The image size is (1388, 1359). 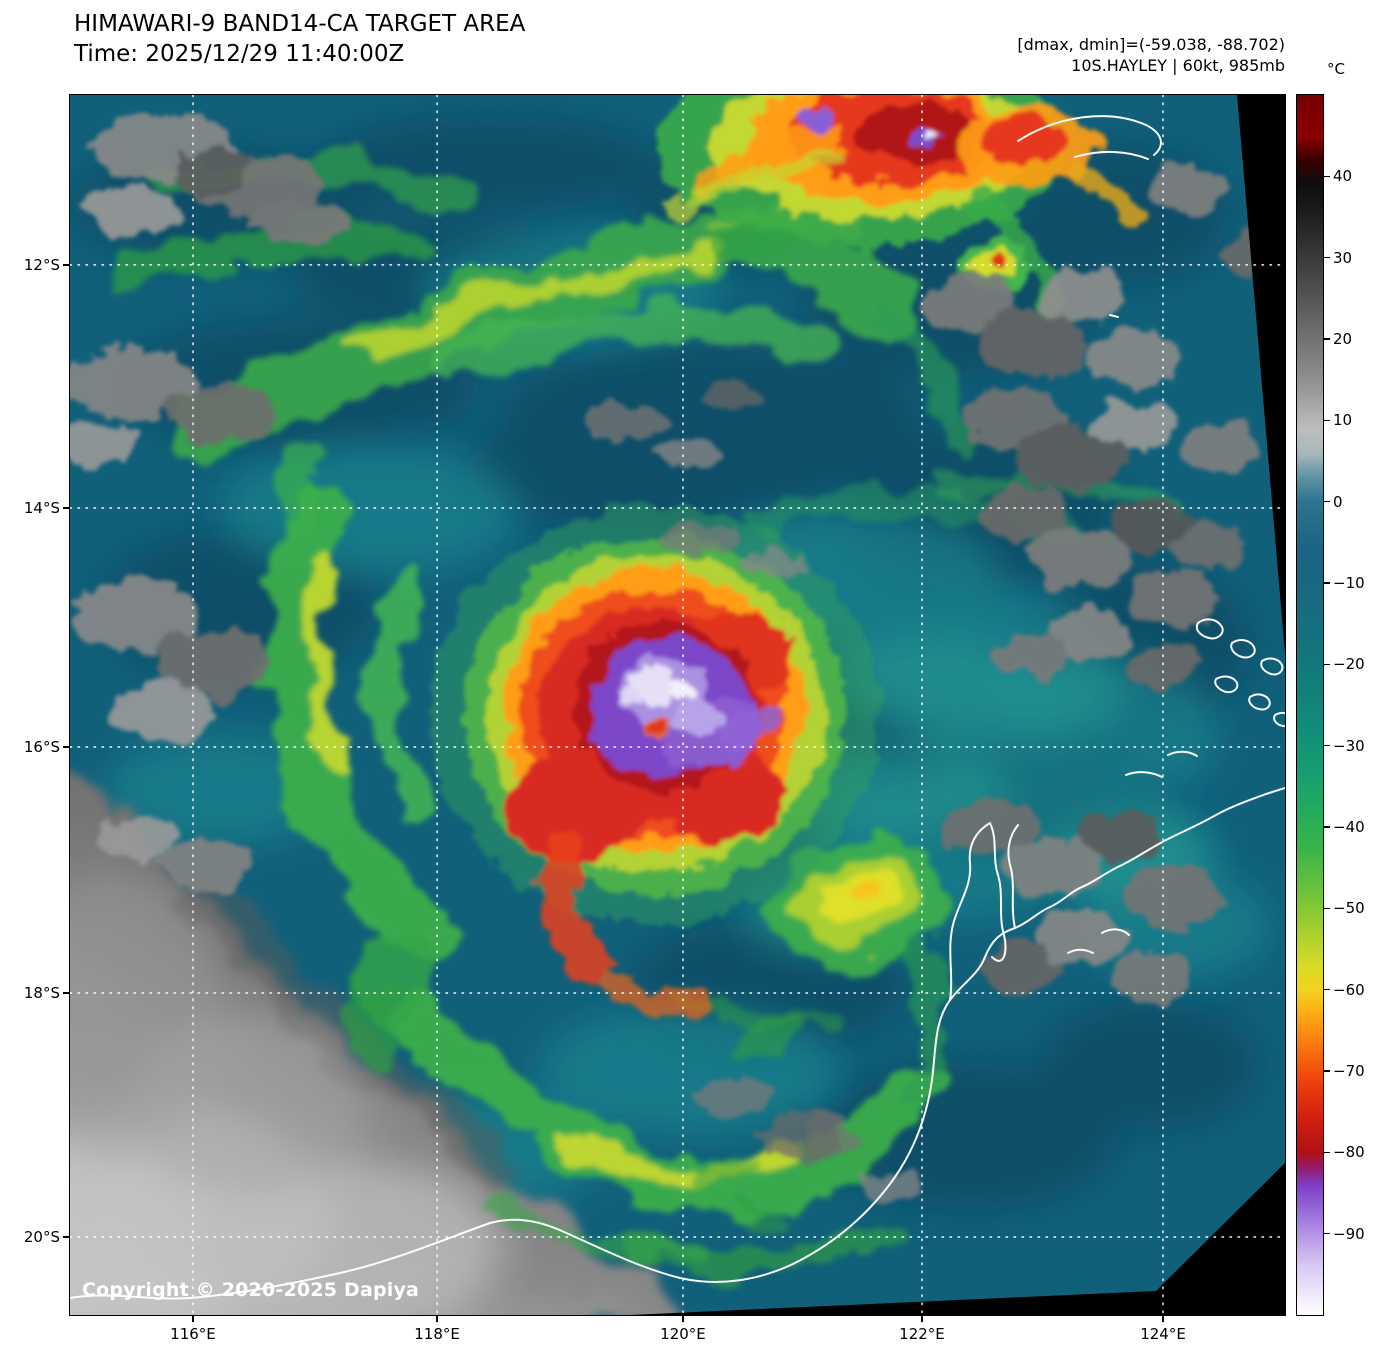 What do you see at coordinates (1338, 501) in the screenshot?
I see `colorbar-tick-label: 0` at bounding box center [1338, 501].